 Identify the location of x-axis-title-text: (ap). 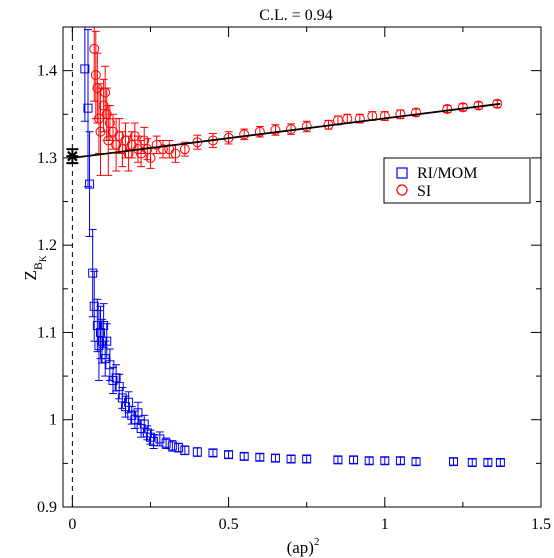
(300, 547).